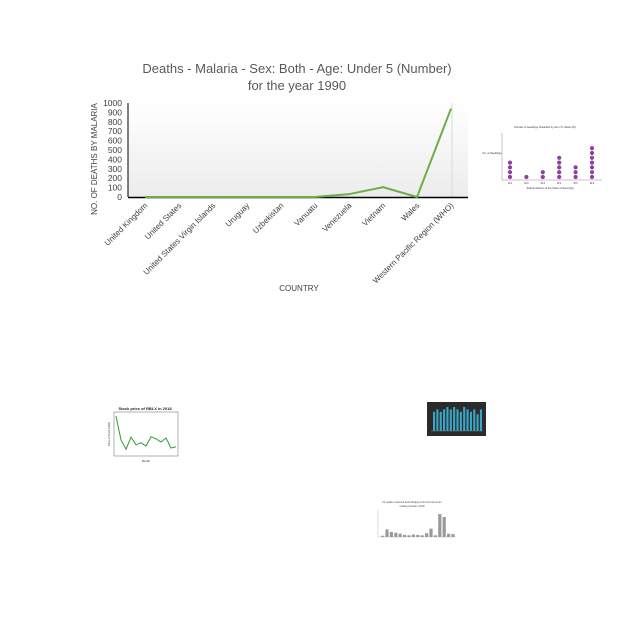 The width and height of the screenshot is (640, 640). What do you see at coordinates (305, 214) in the screenshot?
I see `x-tick-label: Vanuatu` at bounding box center [305, 214].